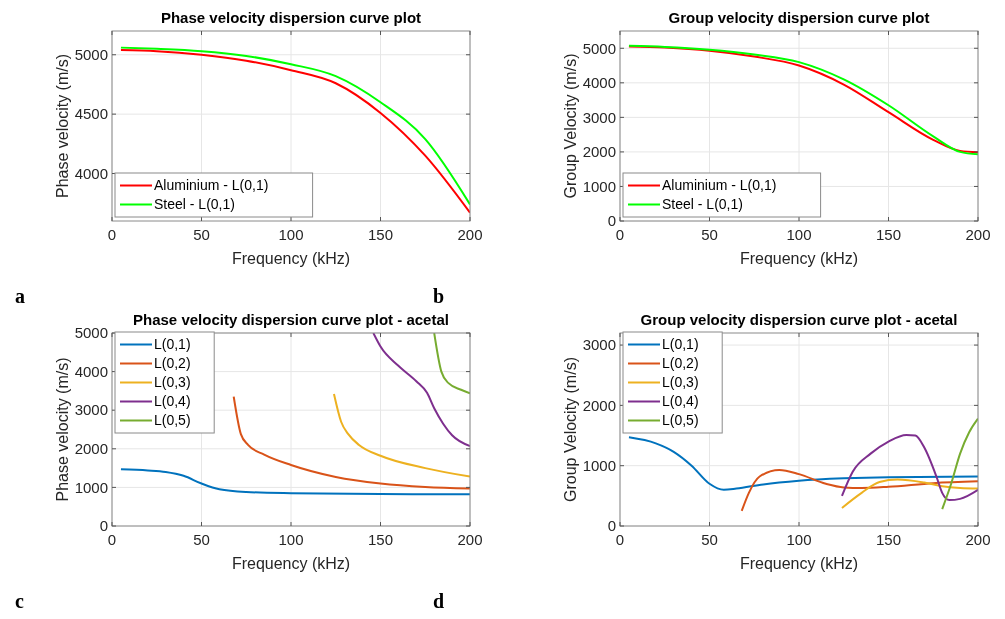 Image resolution: width=1005 pixels, height=619 pixels. Describe the element at coordinates (439, 601) in the screenshot. I see `text: d` at that location.